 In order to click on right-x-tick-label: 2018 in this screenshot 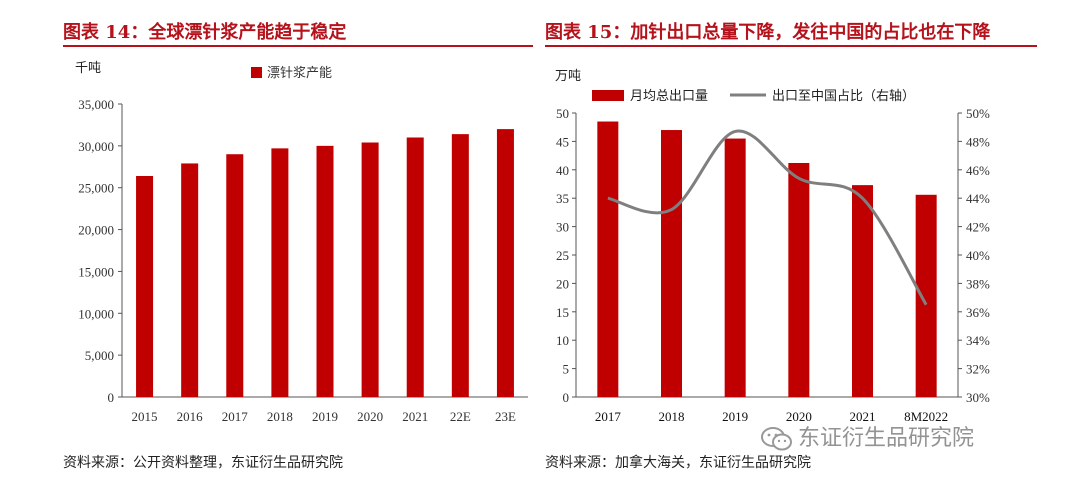, I will do `click(672, 416)`.